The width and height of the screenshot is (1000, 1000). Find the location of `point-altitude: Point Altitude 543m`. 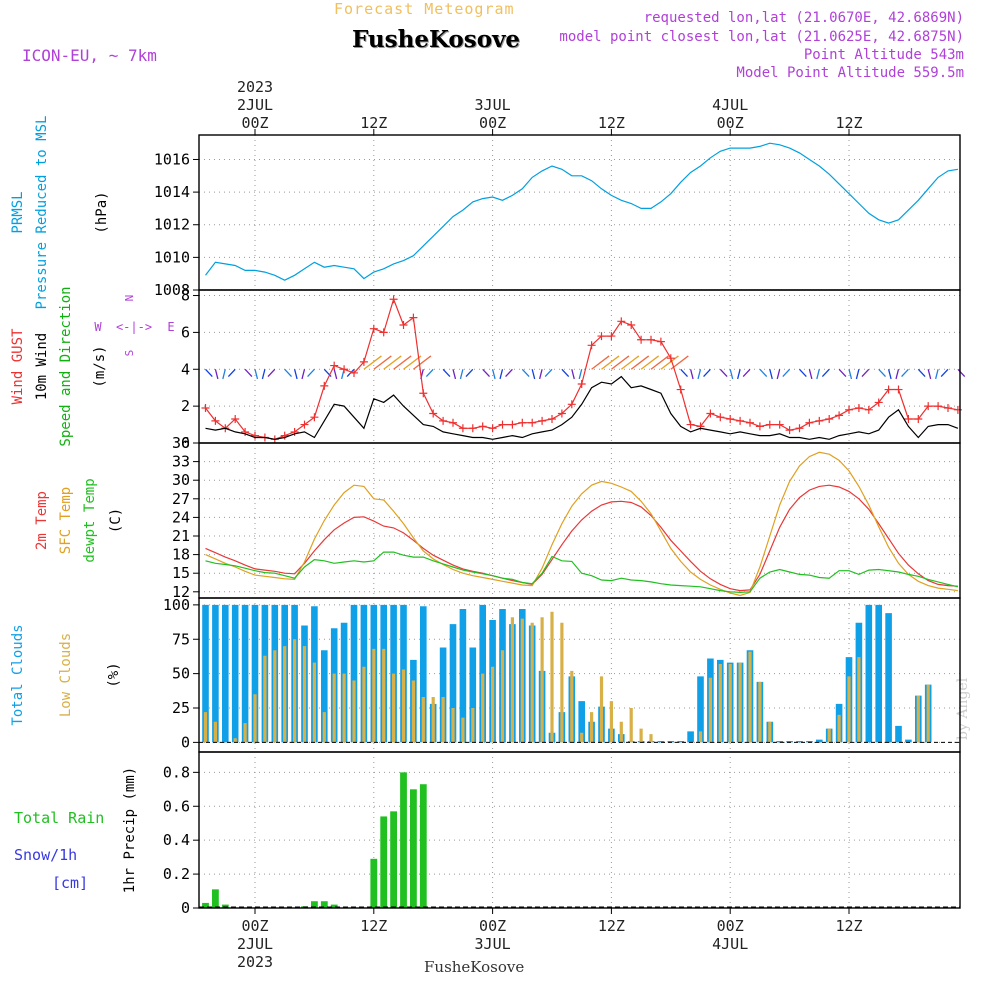

point-altitude: Point Altitude 543m is located at coordinates (883, 55).